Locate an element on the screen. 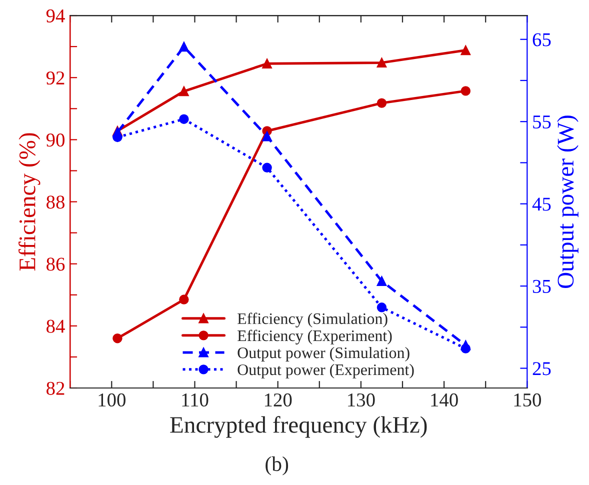 The image size is (589, 485). y-tick-label: 92 is located at coordinates (55, 78).